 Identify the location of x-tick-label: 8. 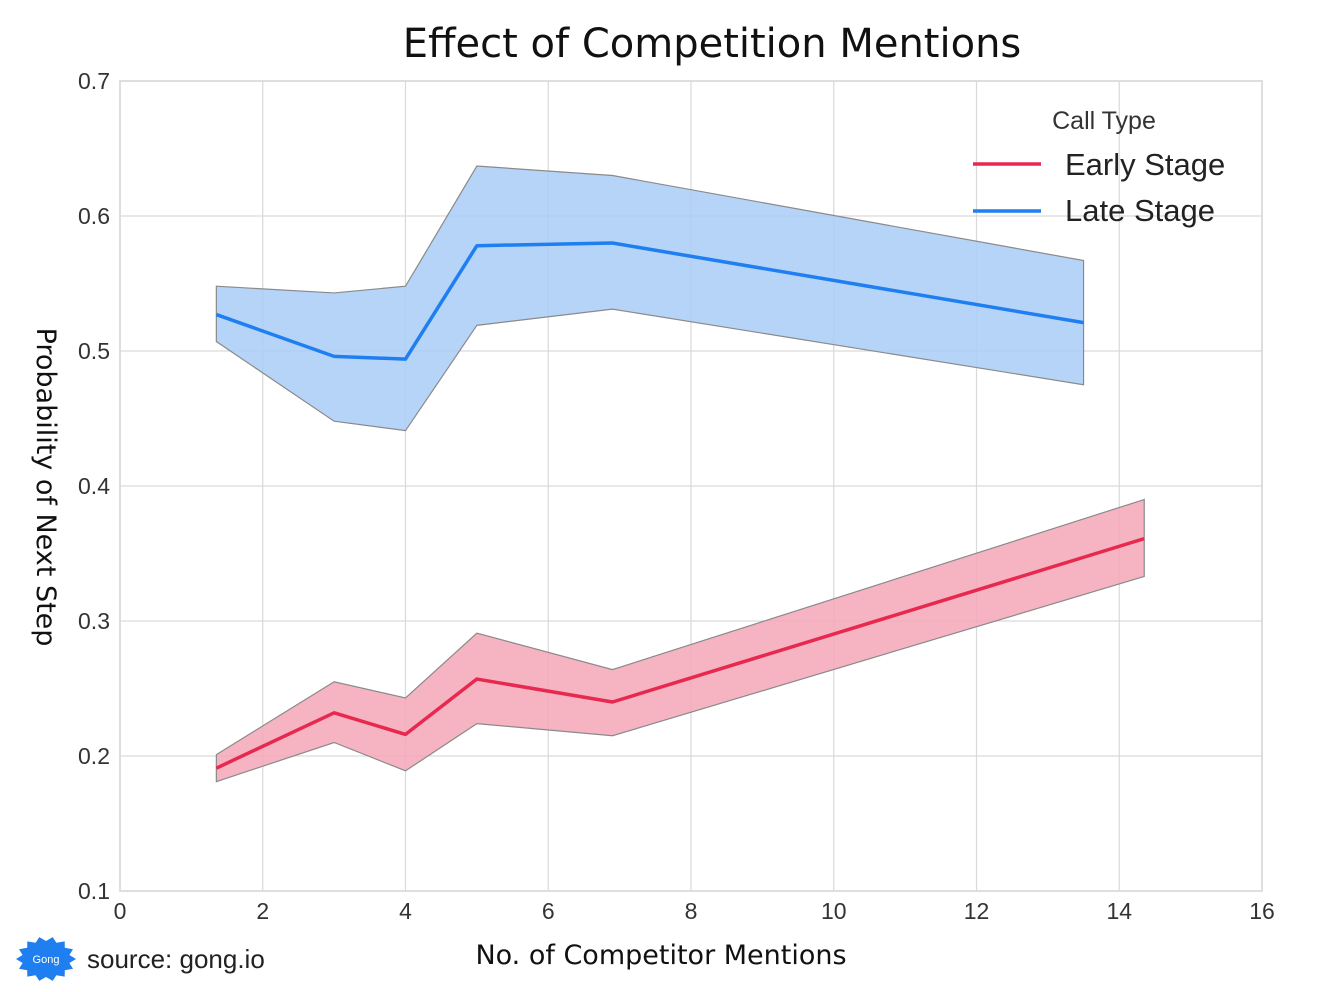
(691, 911).